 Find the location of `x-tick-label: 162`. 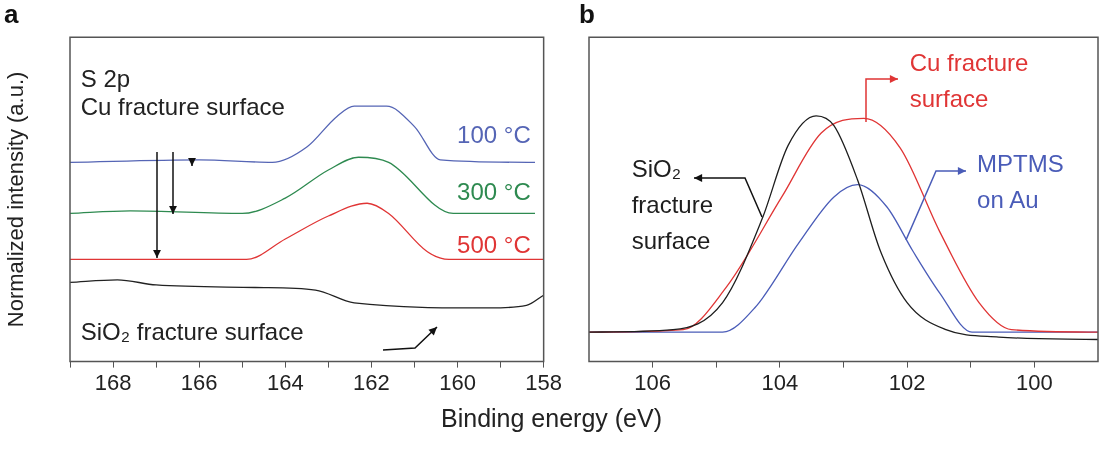

x-tick-label: 162 is located at coordinates (371, 382).